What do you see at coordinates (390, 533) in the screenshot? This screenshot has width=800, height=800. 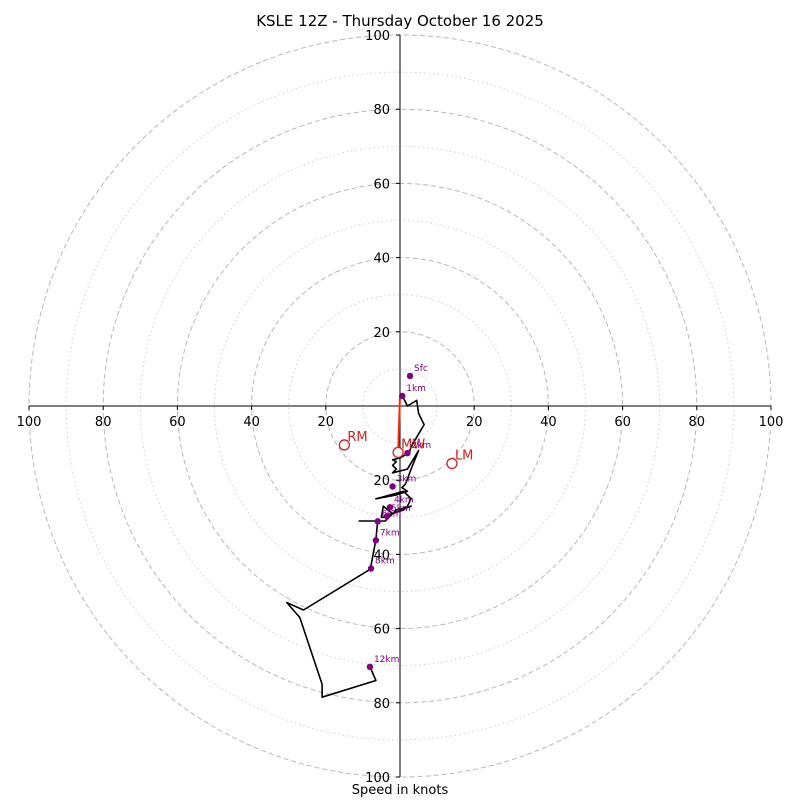 I see `height-label-7km: 7km` at bounding box center [390, 533].